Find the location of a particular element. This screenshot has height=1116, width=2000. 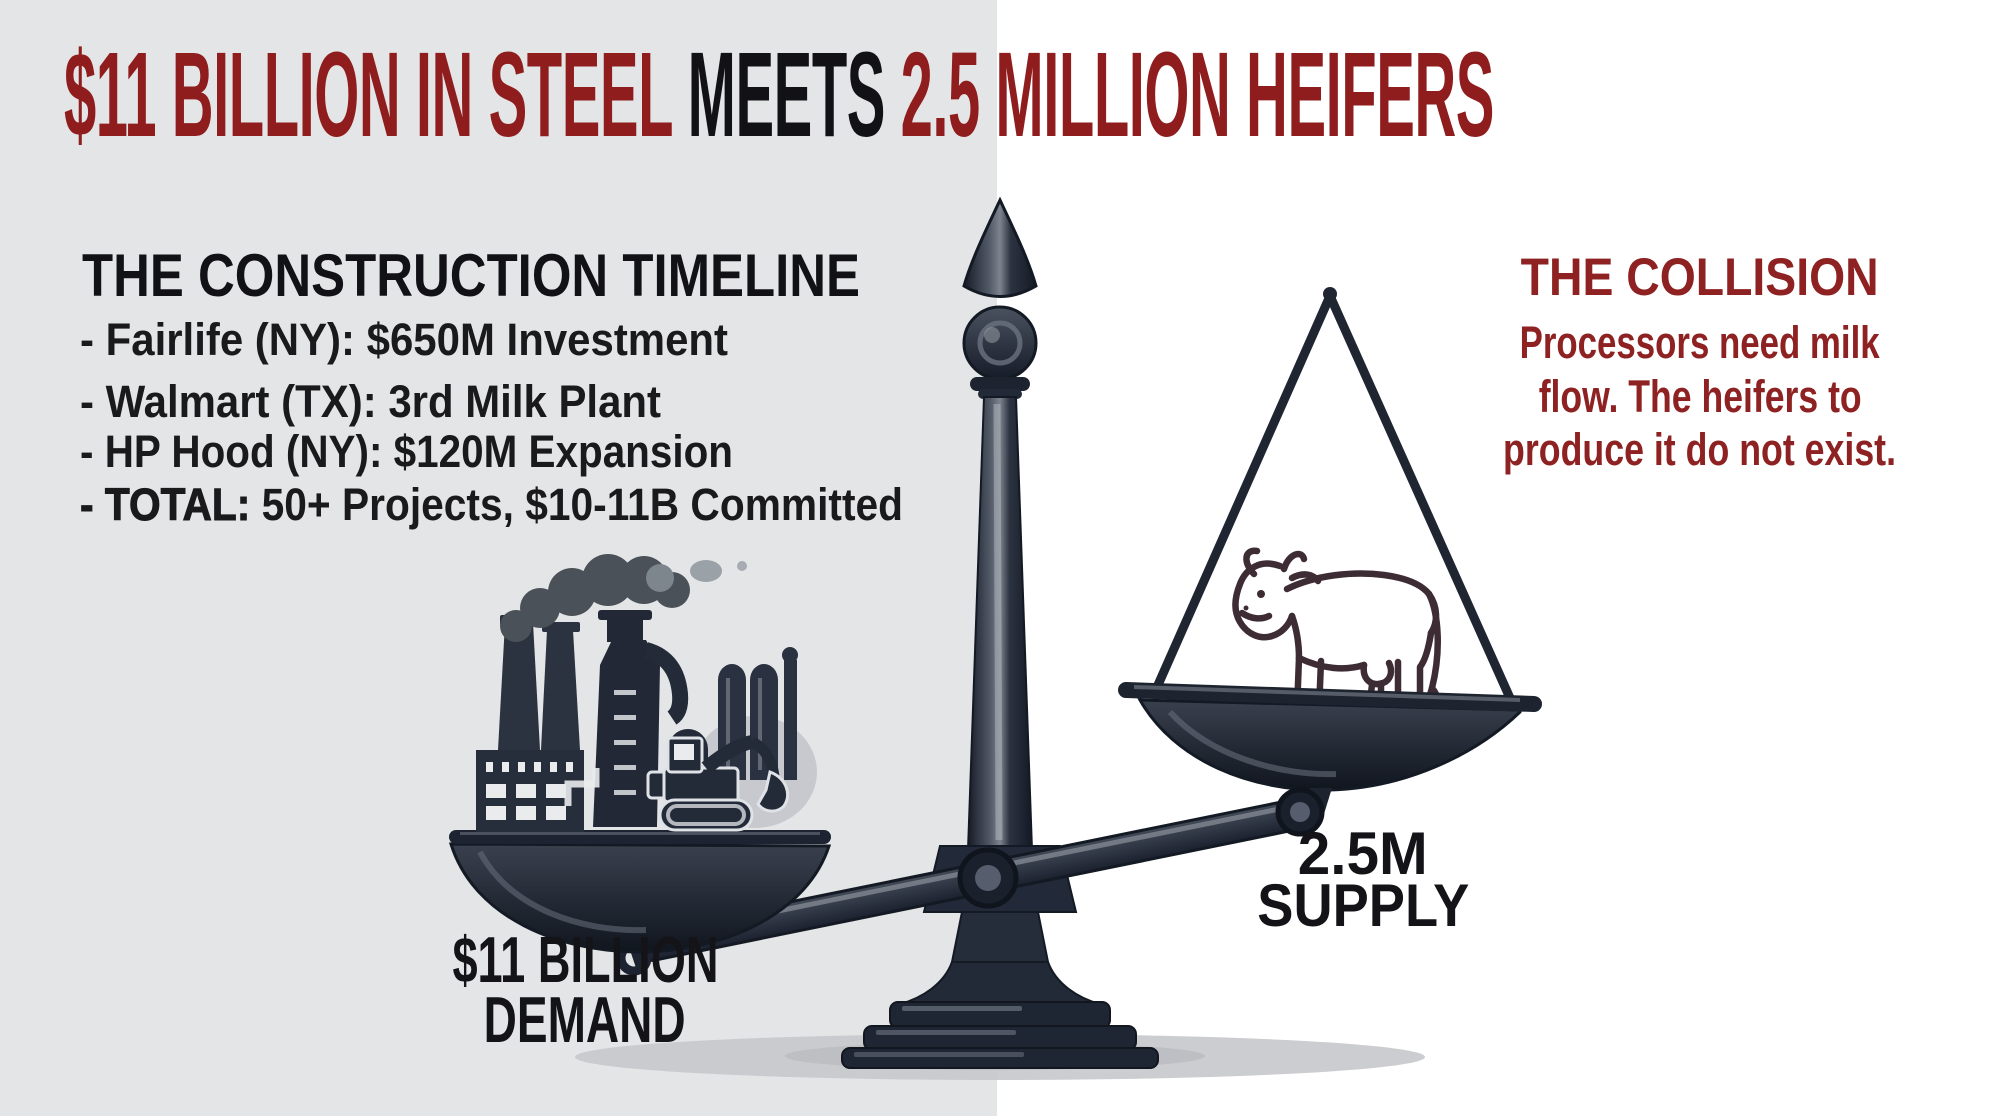

collision-heading-text: THE COLLISION is located at coordinates (1700, 277).